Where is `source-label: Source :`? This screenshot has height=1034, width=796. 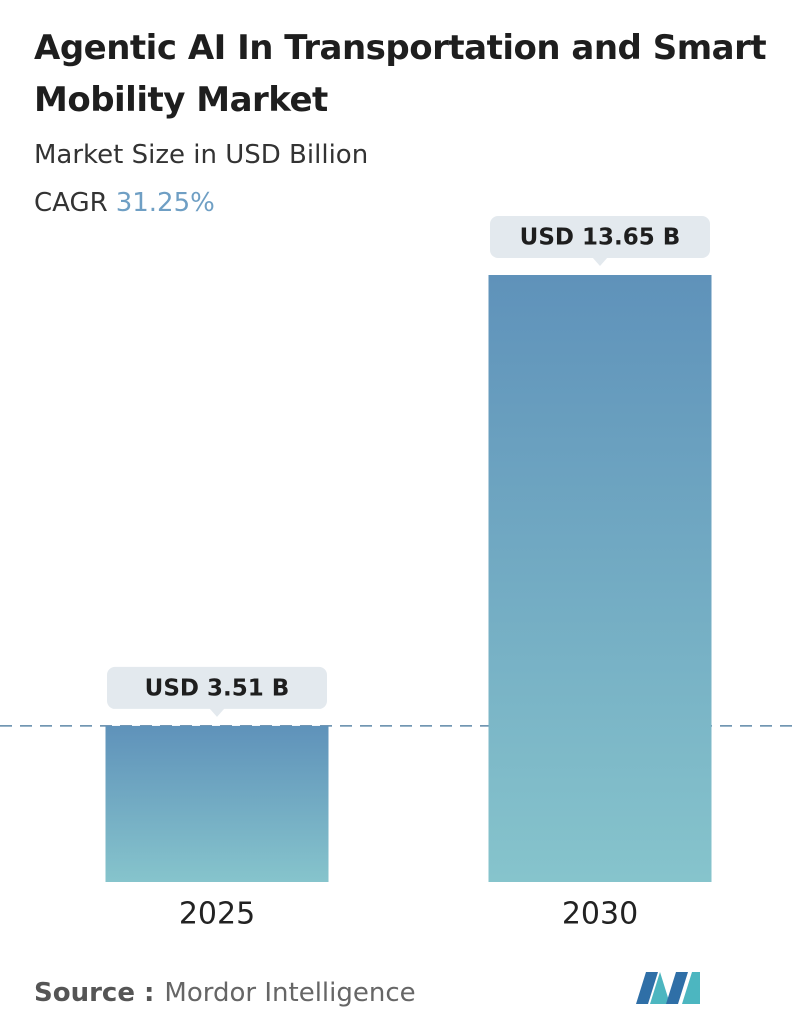
source-label: Source : is located at coordinates (94, 993).